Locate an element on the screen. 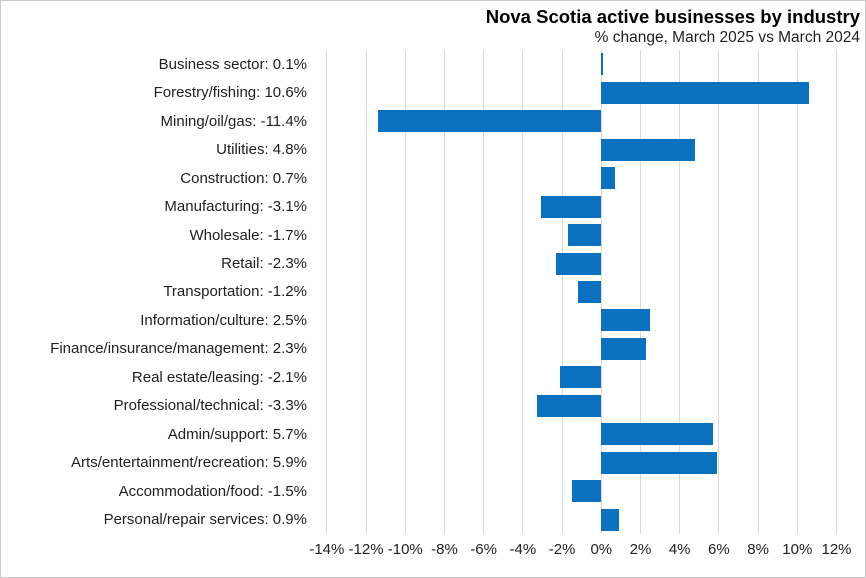 The height and width of the screenshot is (578, 866). bar-accommodation-food is located at coordinates (586, 491).